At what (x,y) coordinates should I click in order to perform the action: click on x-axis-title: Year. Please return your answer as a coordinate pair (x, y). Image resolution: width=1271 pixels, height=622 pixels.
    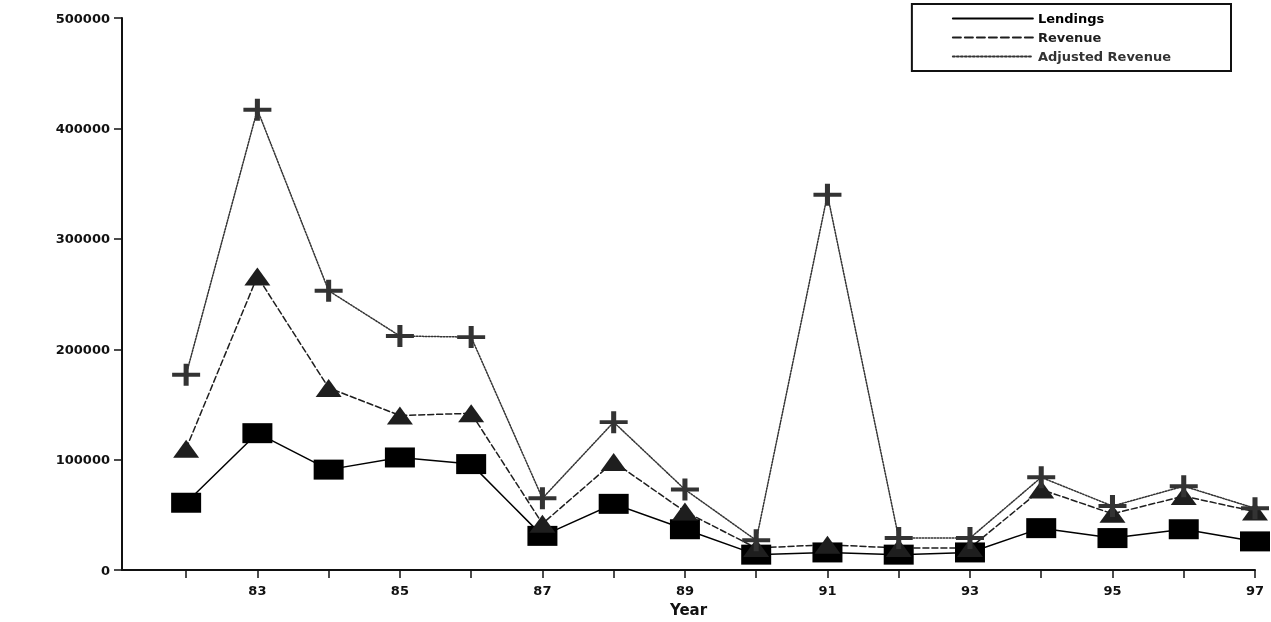
    Looking at the image, I should click on (688, 609).